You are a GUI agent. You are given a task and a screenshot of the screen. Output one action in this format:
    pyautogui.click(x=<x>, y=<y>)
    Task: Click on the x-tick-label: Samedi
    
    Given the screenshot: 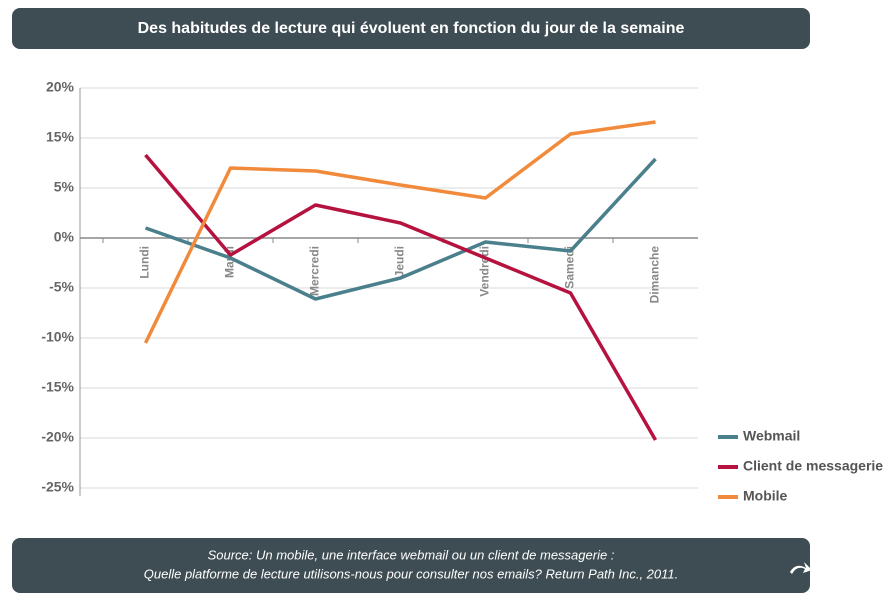 What is the action you would take?
    pyautogui.click(x=570, y=267)
    